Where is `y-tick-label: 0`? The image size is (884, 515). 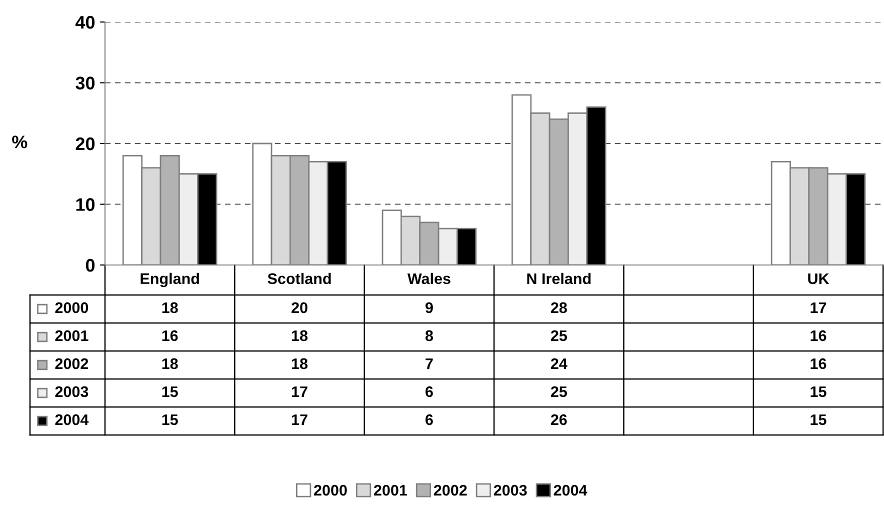
y-tick-label: 0 is located at coordinates (90, 265).